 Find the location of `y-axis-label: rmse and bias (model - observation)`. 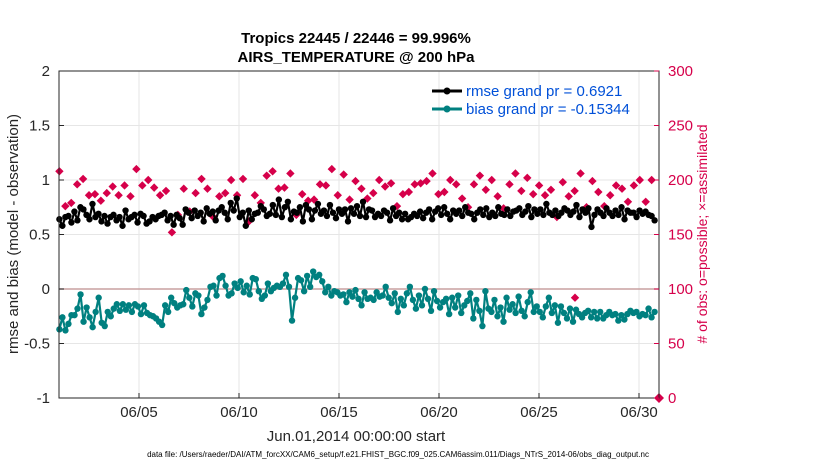

y-axis-label: rmse and bias (model - observation) is located at coordinates (13, 234).